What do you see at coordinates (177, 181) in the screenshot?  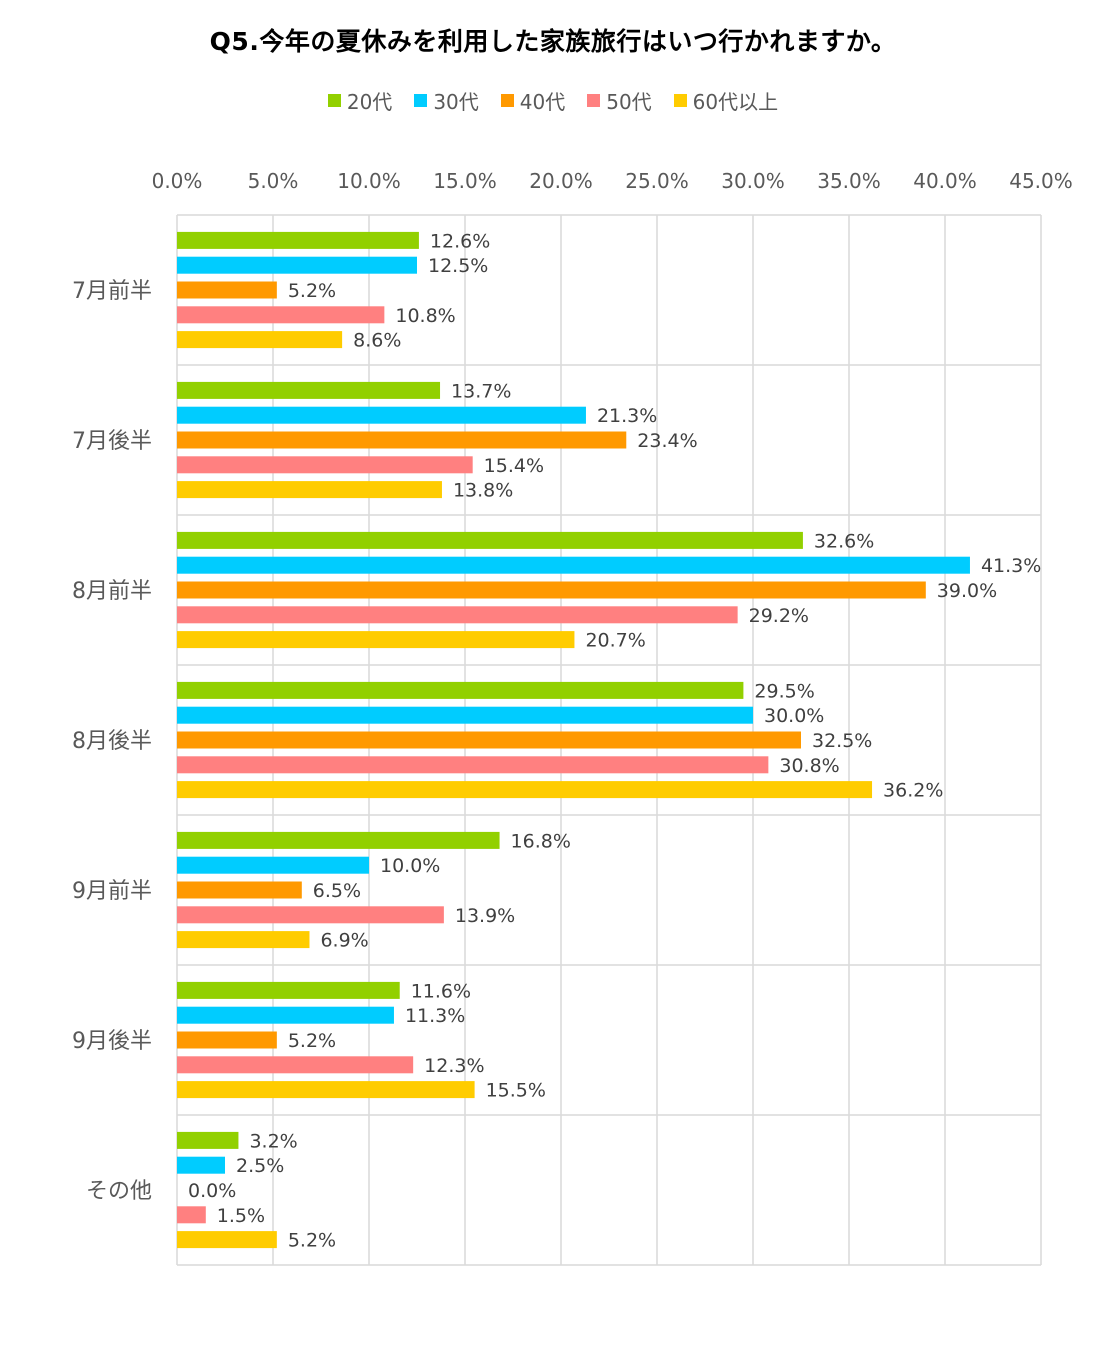 I see `x-tick-label: 0.0%` at bounding box center [177, 181].